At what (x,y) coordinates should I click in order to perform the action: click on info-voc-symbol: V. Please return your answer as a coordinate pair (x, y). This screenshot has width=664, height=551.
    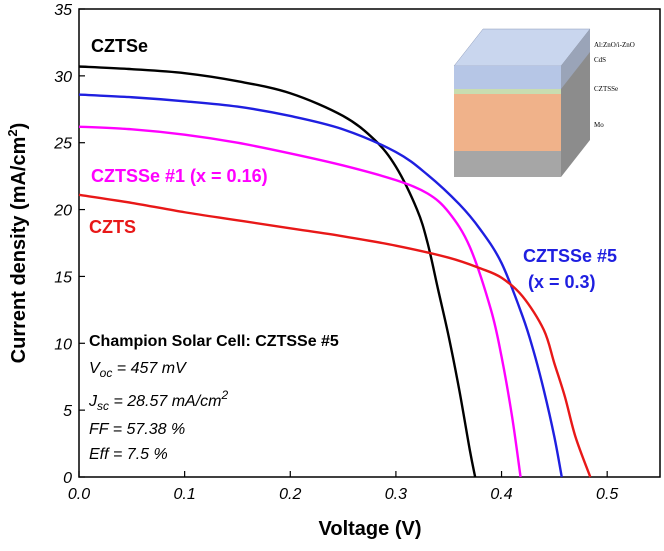
    Looking at the image, I should click on (95, 368).